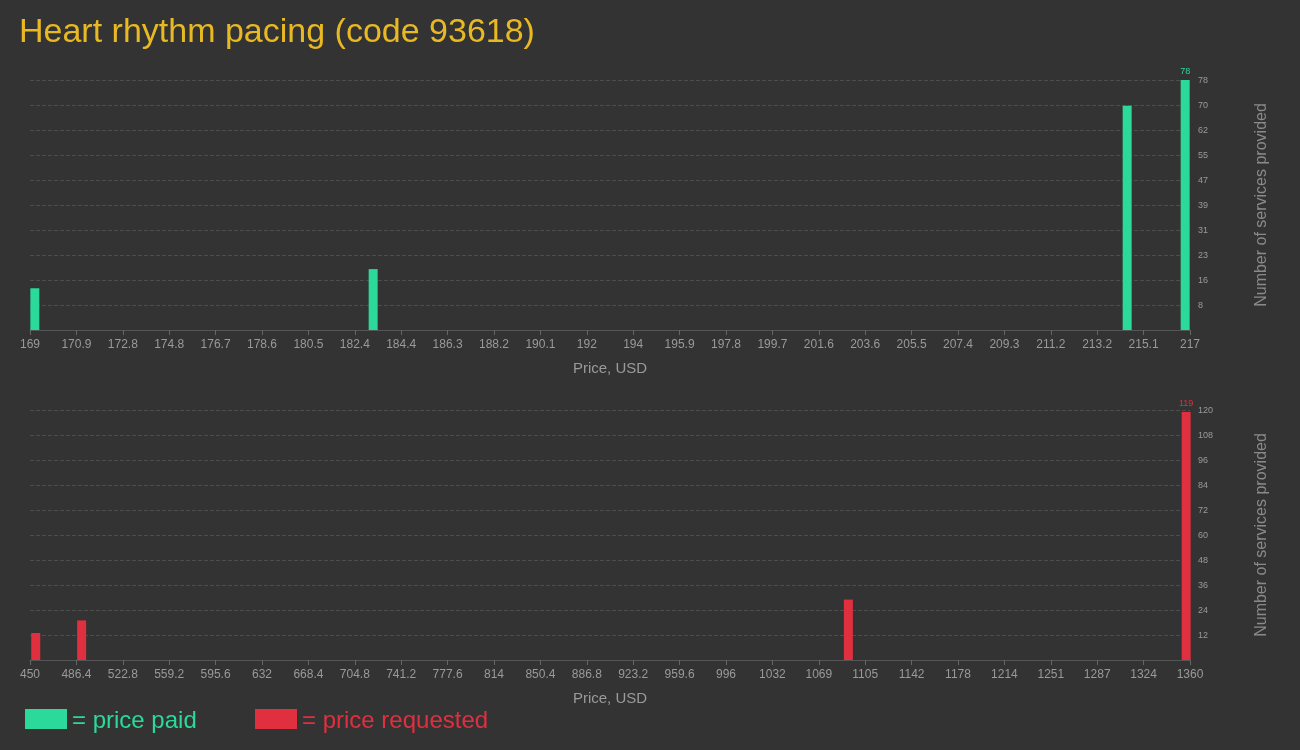 Image resolution: width=1300 pixels, height=750 pixels. What do you see at coordinates (1203, 205) in the screenshot?
I see `y-tick-label: 39` at bounding box center [1203, 205].